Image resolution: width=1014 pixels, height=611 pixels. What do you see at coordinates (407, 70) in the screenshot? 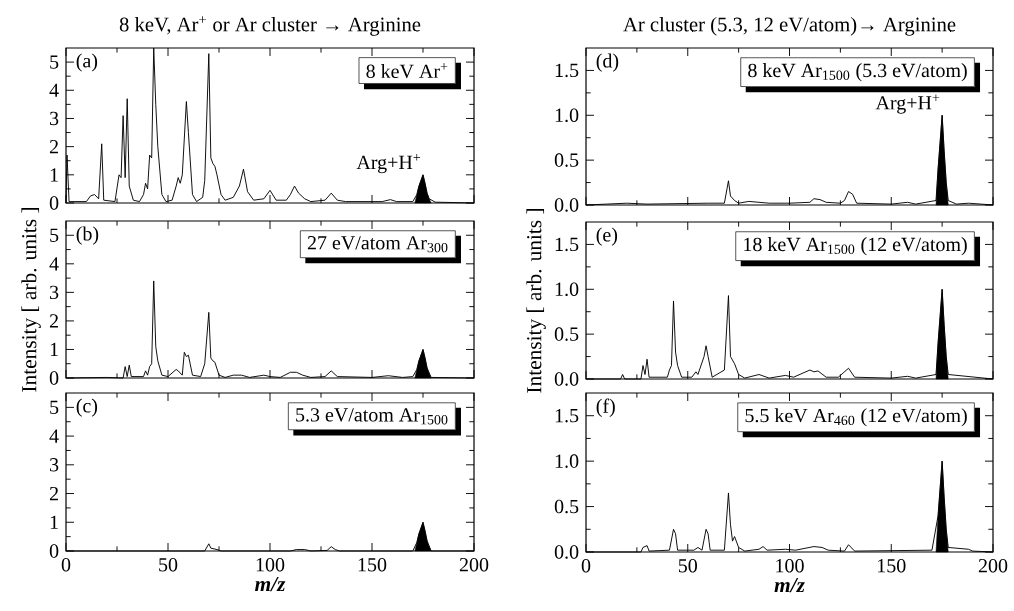
I see `annotation: 8 keV Ar$^{+}$` at bounding box center [407, 70].